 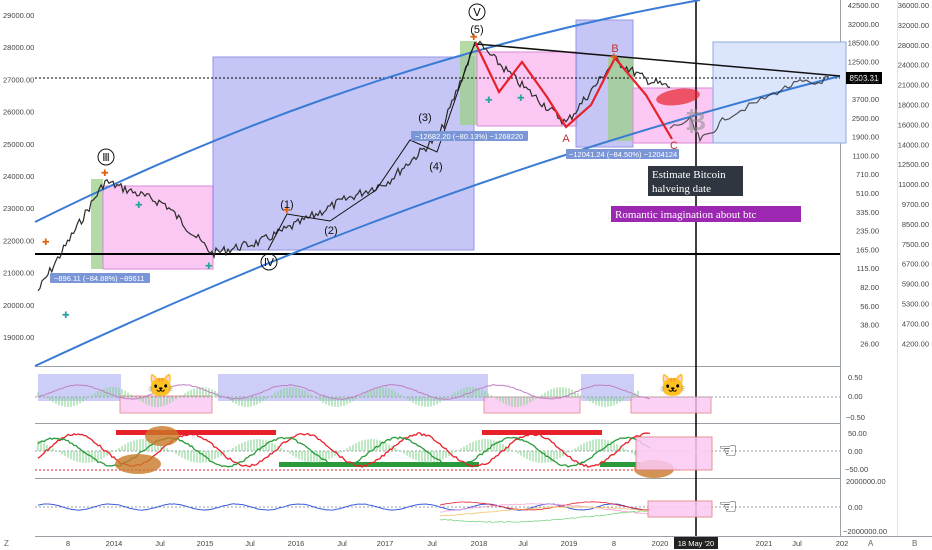 I want to click on point-b-label: B, so click(x=614, y=49).